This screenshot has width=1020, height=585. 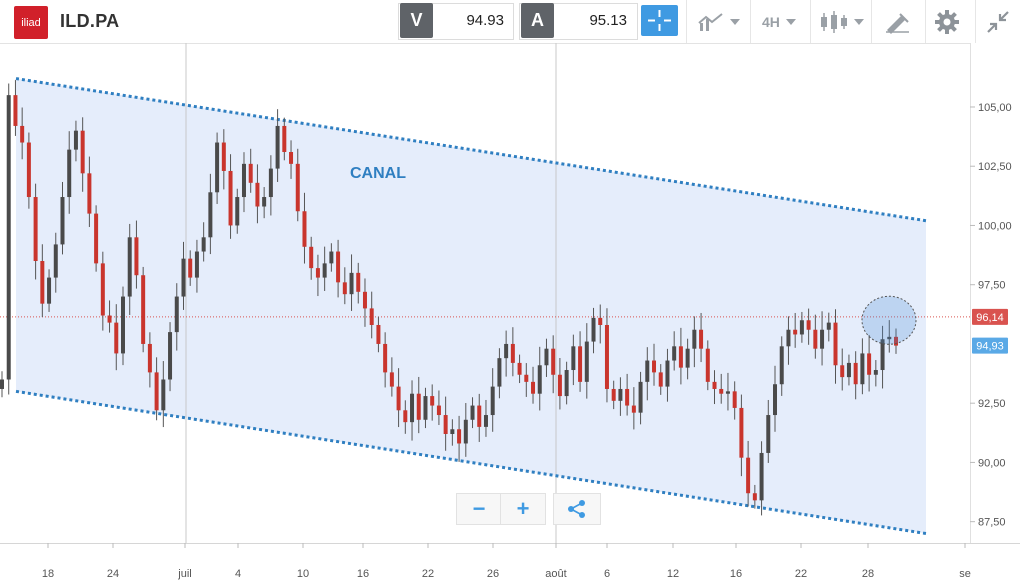 I want to click on sell-label: V, so click(x=416, y=20).